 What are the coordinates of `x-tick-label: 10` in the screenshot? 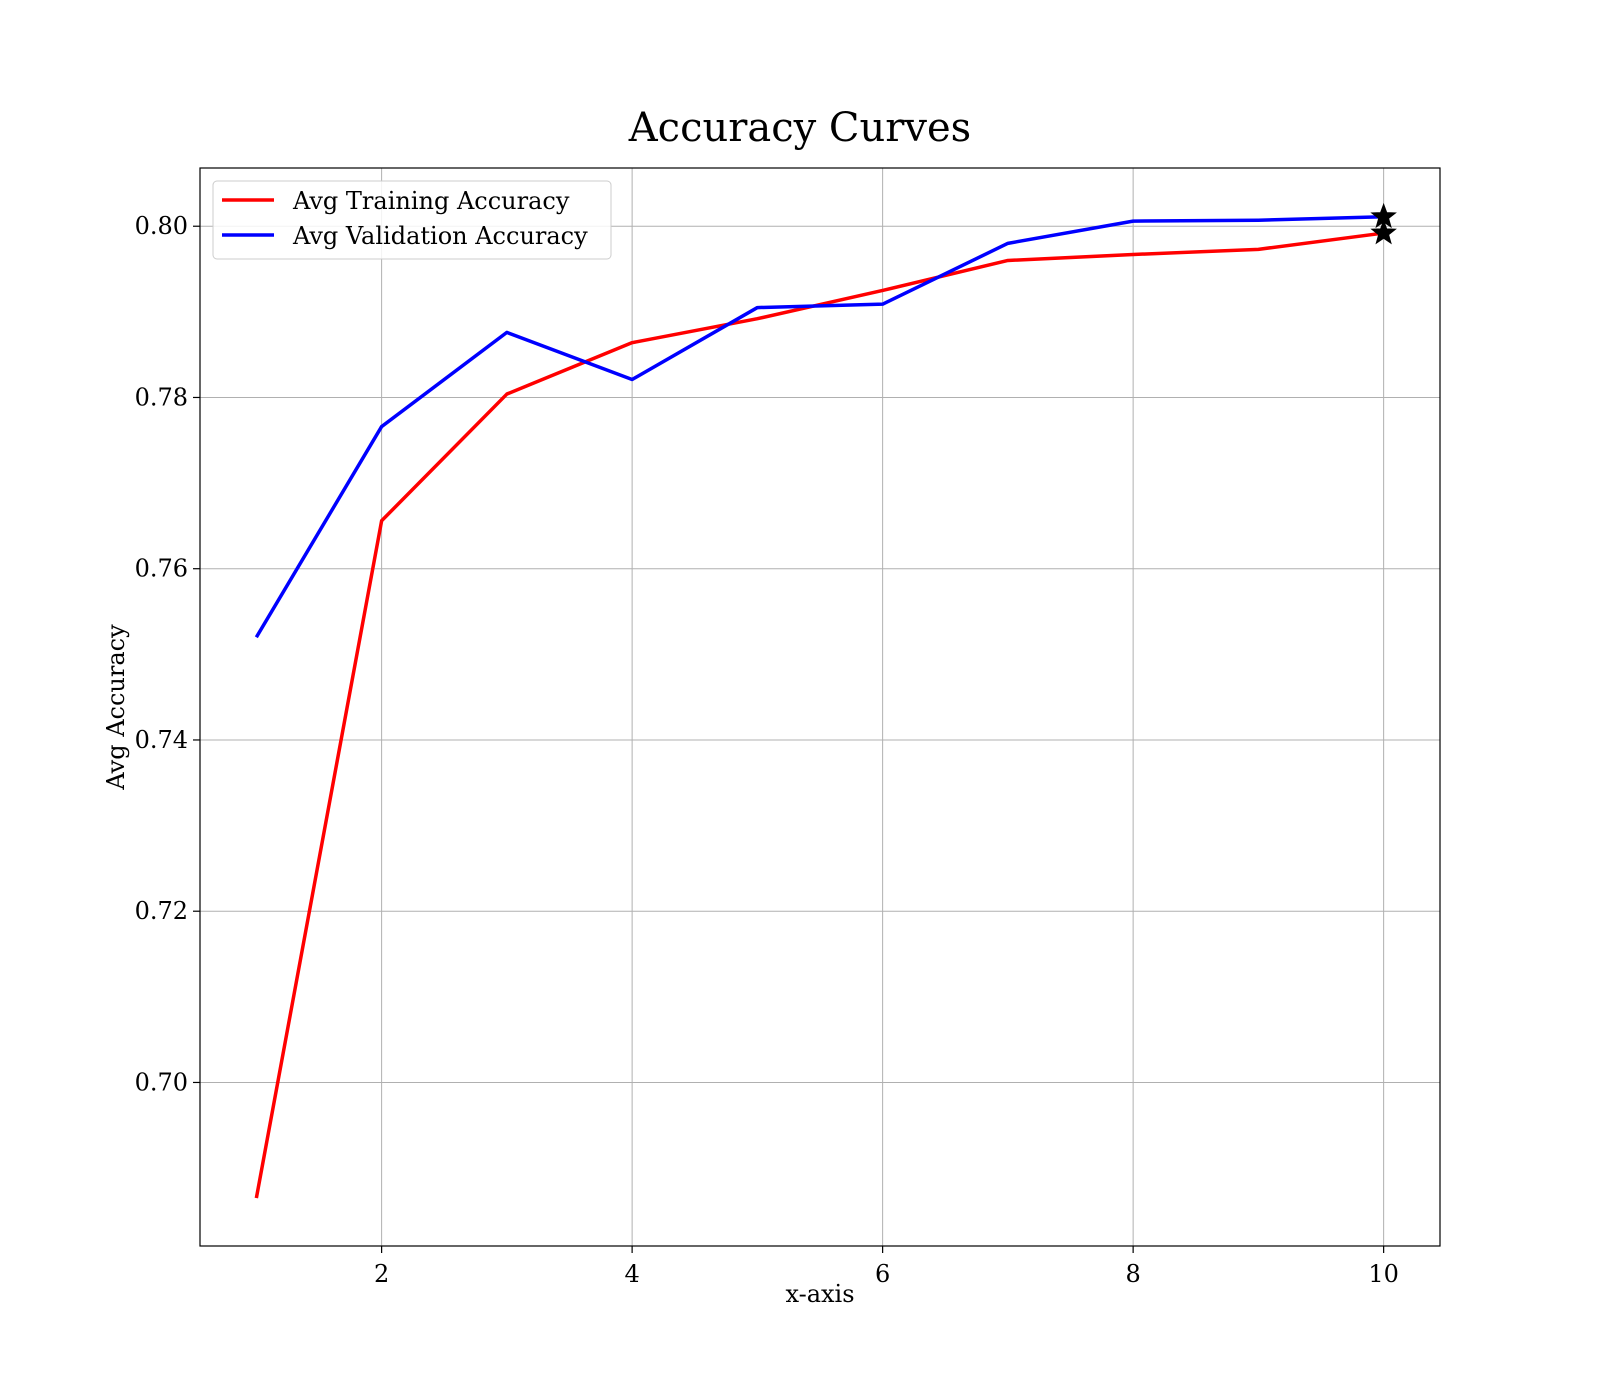 It's located at (1383, 1274).